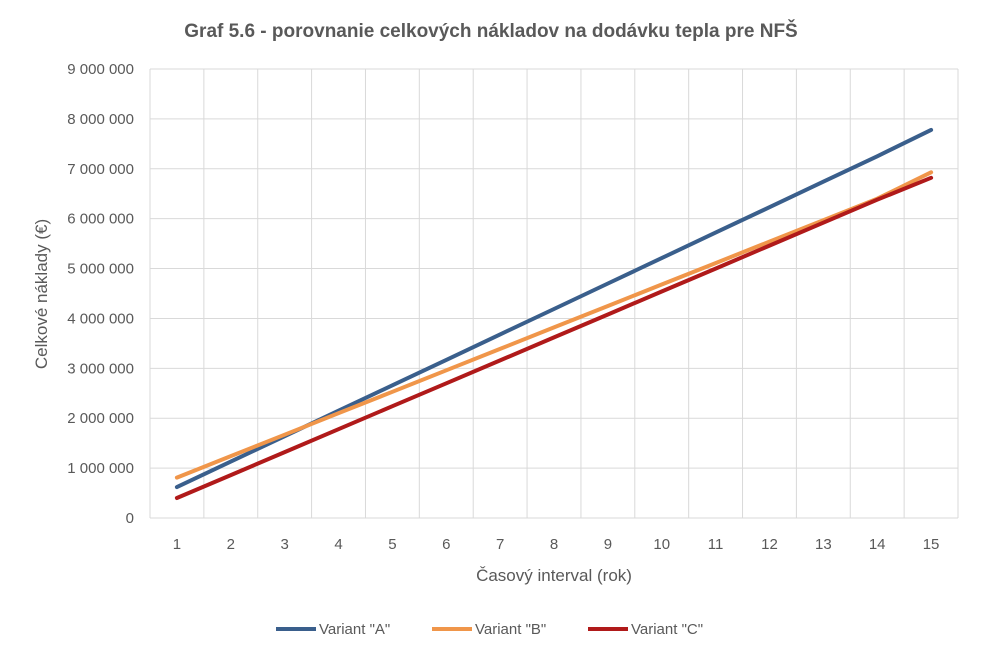 The height and width of the screenshot is (659, 983). Describe the element at coordinates (100, 418) in the screenshot. I see `y-tick-label: 2 000 000` at that location.